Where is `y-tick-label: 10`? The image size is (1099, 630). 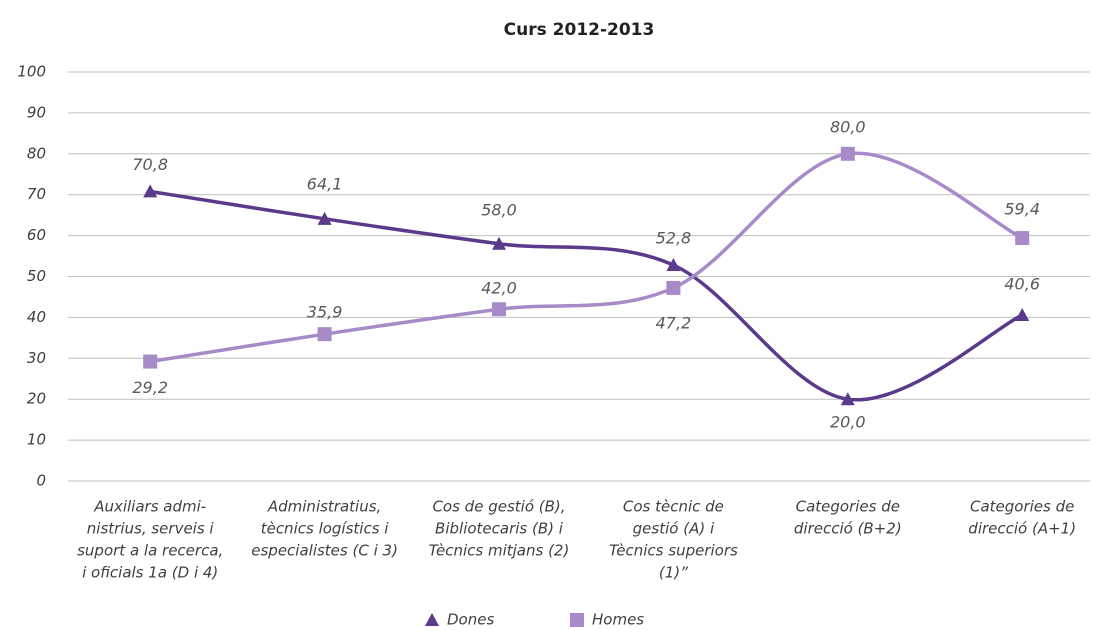 y-tick-label: 10 is located at coordinates (36, 440).